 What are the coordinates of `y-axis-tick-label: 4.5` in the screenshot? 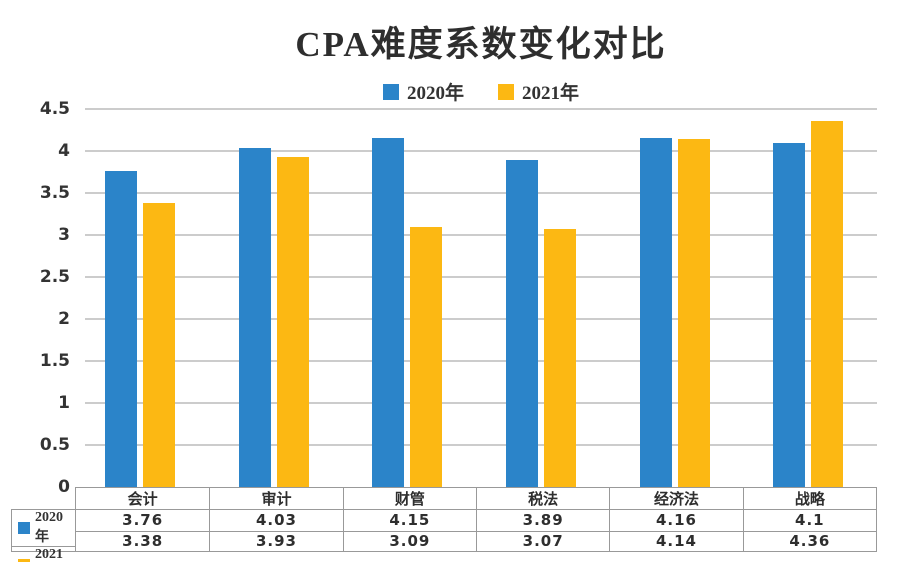 It's located at (54, 109).